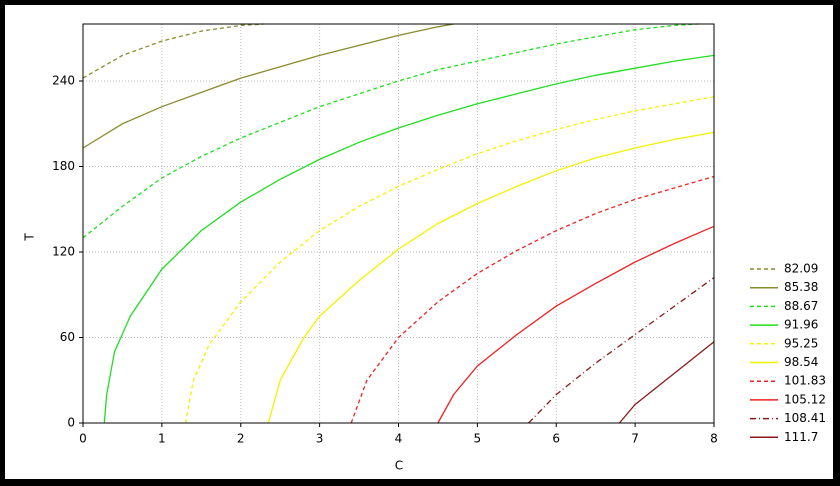 The width and height of the screenshot is (840, 486). Describe the element at coordinates (63, 166) in the screenshot. I see `y-tick-label: 180` at that location.